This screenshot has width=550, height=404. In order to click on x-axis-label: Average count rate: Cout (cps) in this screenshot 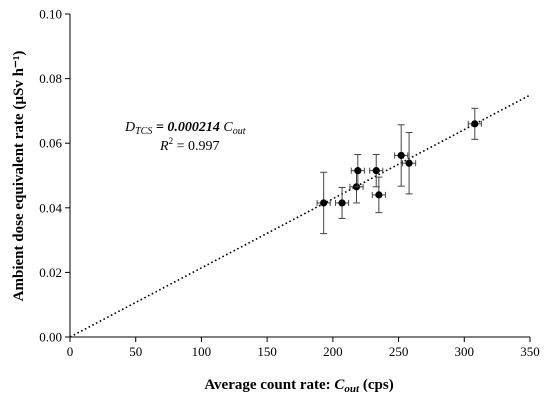, I will do `click(298, 386)`.